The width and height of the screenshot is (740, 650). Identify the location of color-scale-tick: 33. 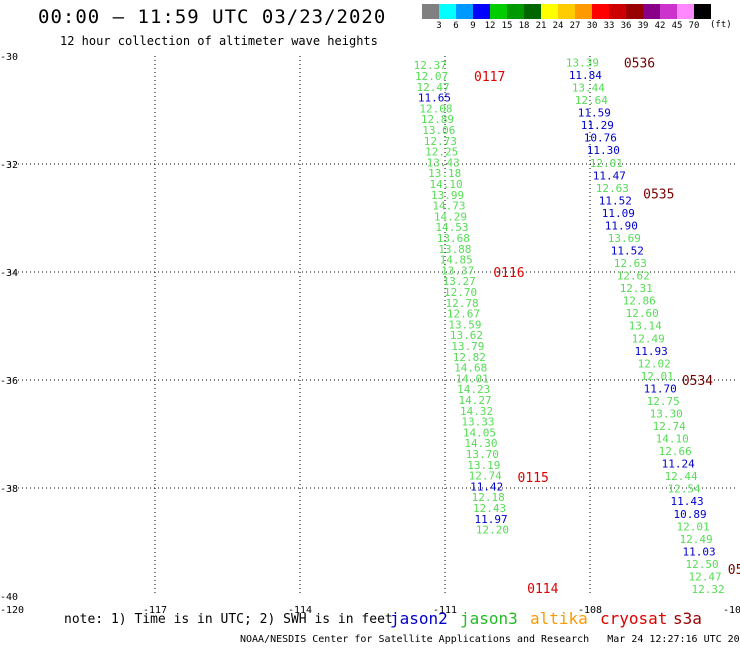
(609, 26).